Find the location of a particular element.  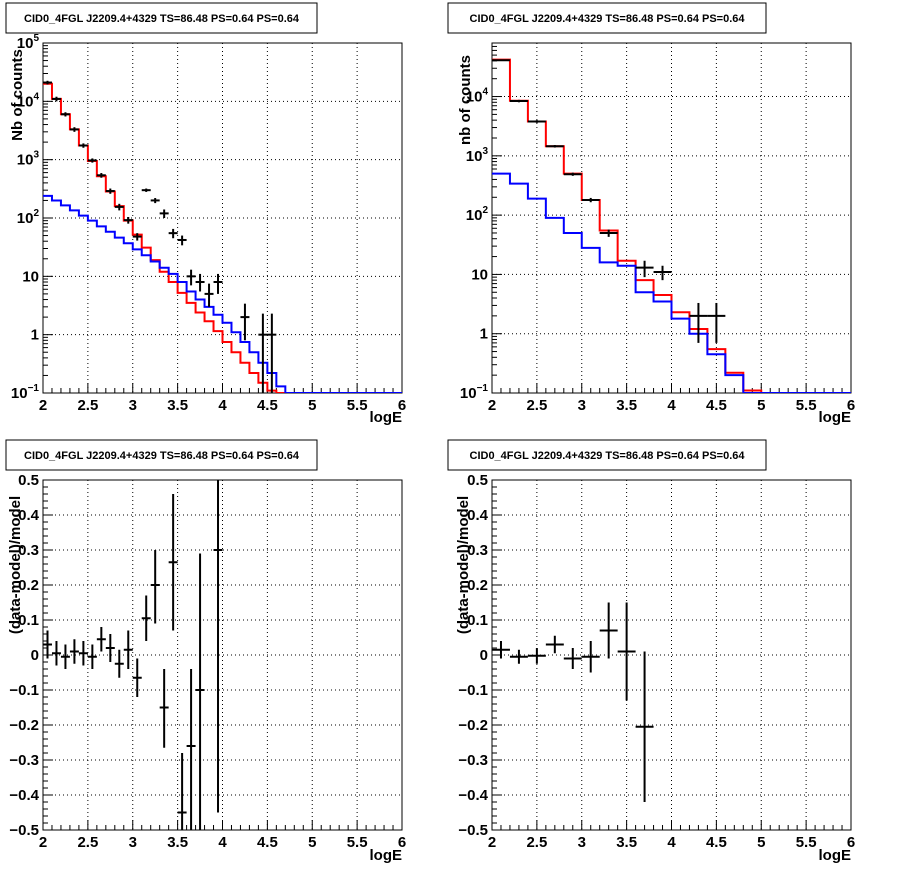

y-tick-label: 10⁵ is located at coordinates (28, 42).